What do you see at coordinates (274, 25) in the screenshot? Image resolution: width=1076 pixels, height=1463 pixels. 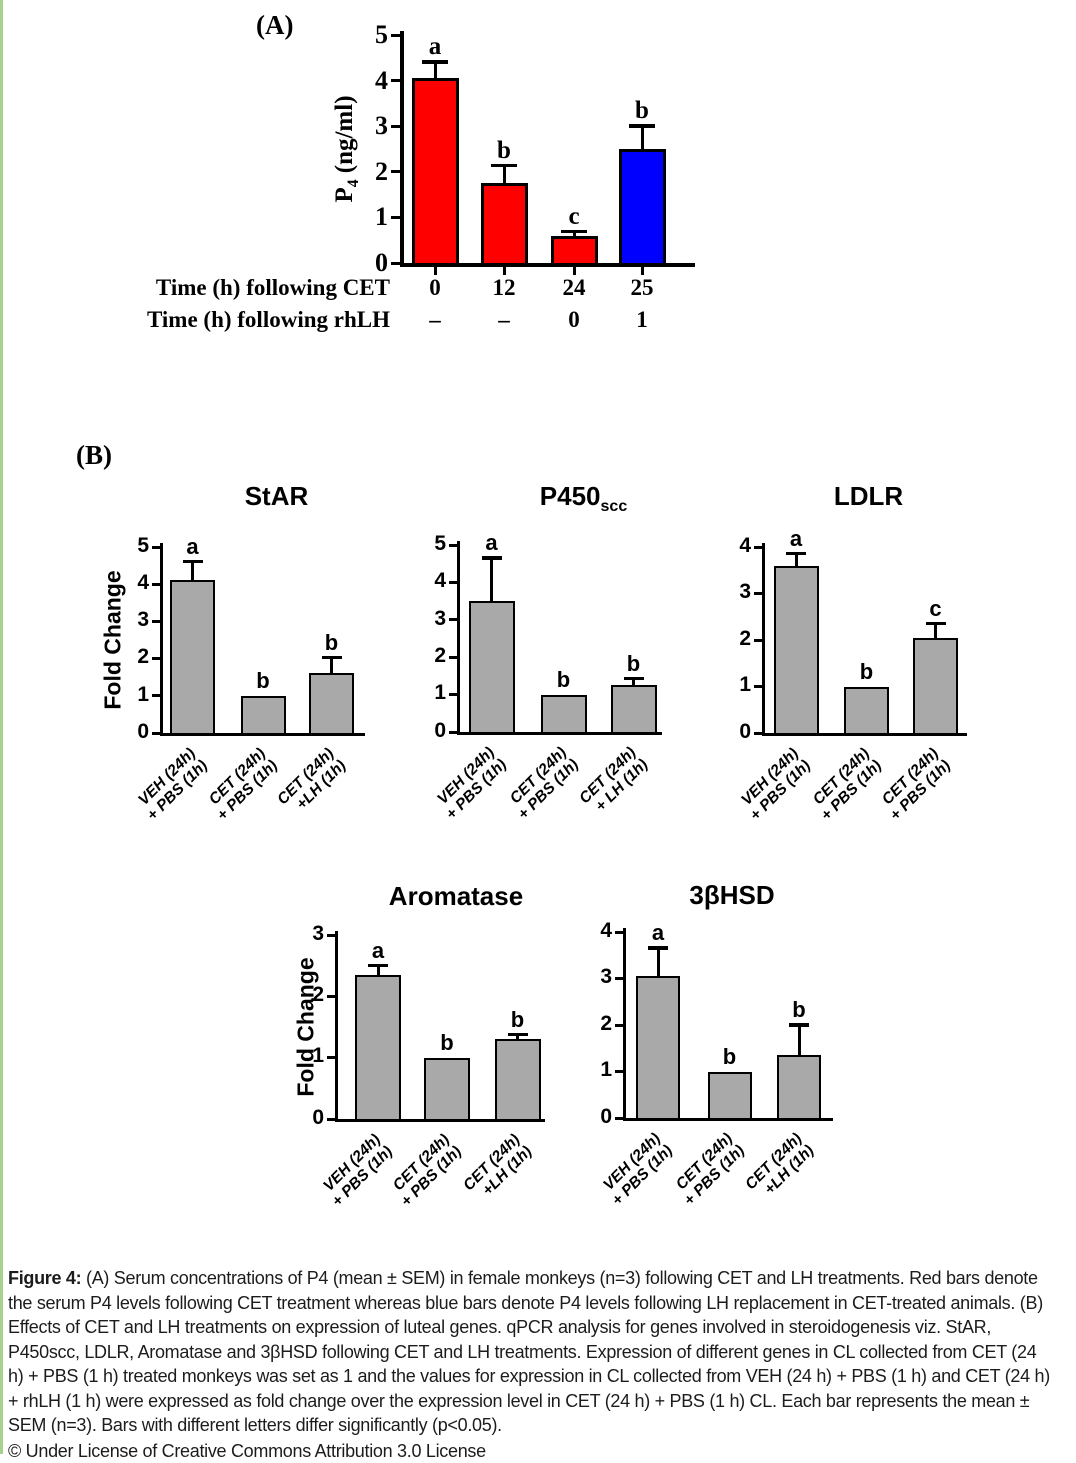 I see `panel-a-label: (A)` at bounding box center [274, 25].